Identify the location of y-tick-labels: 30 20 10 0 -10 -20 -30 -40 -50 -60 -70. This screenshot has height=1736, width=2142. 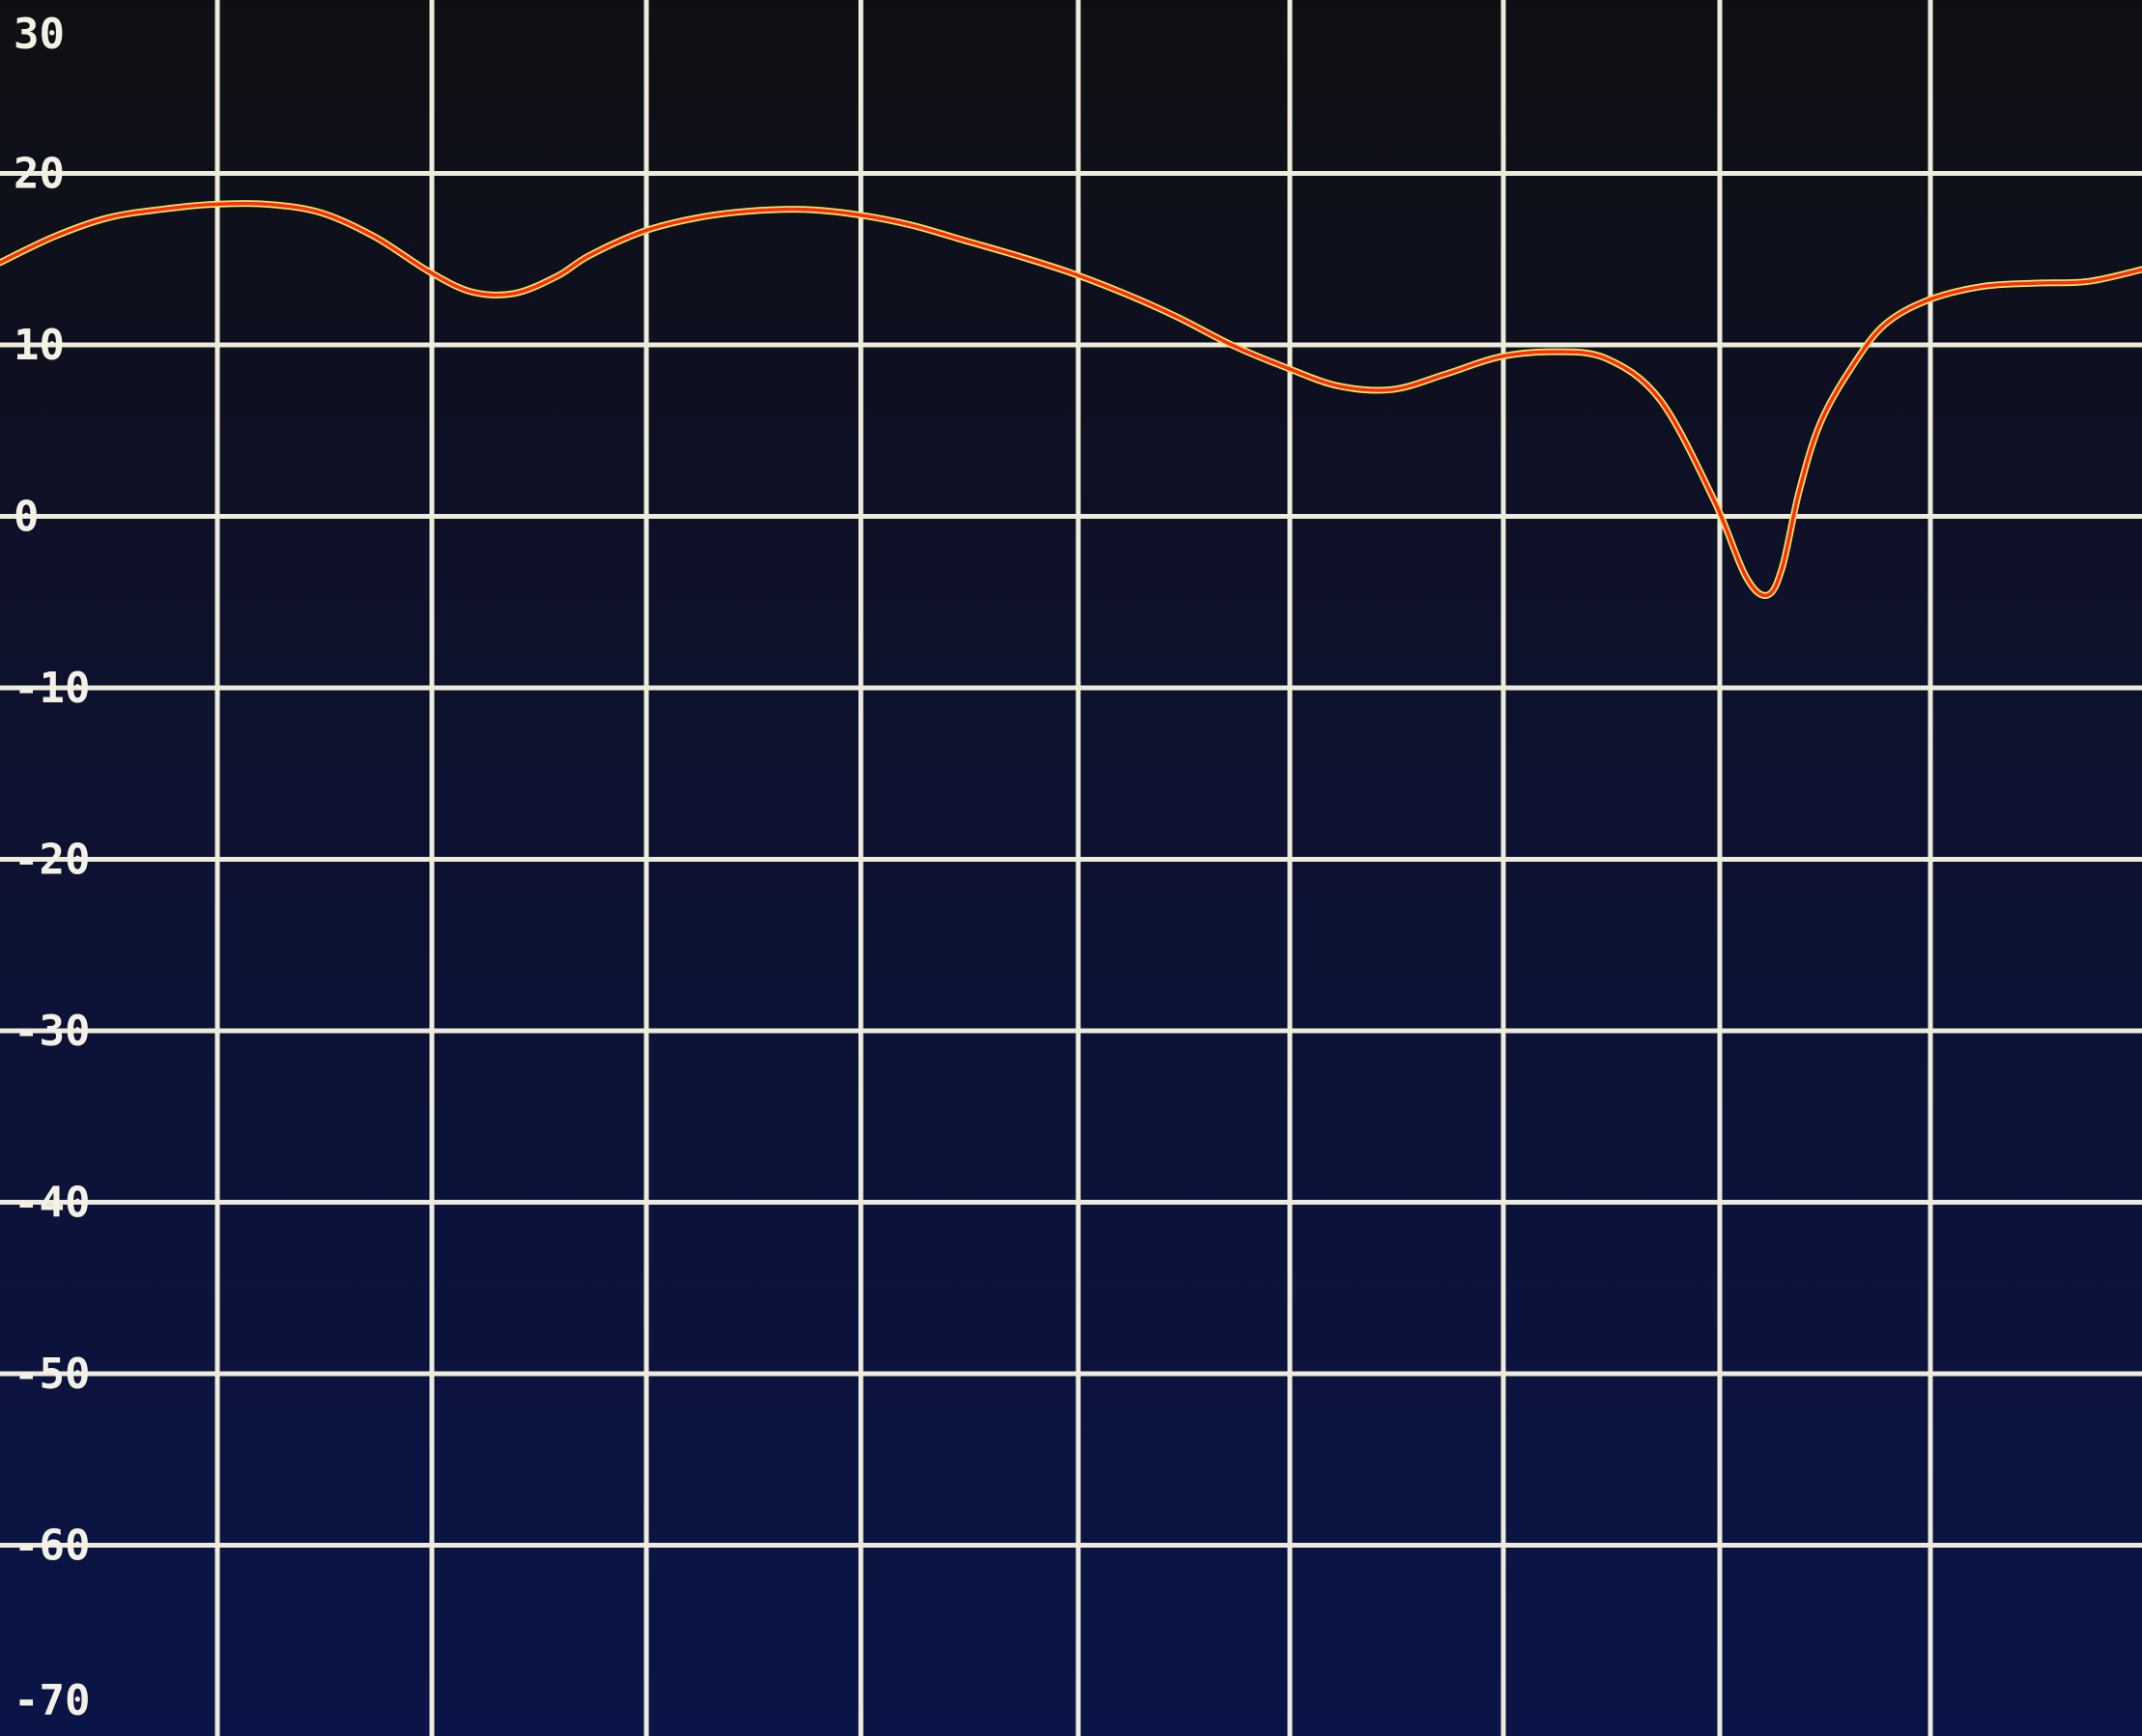
(52, 867).